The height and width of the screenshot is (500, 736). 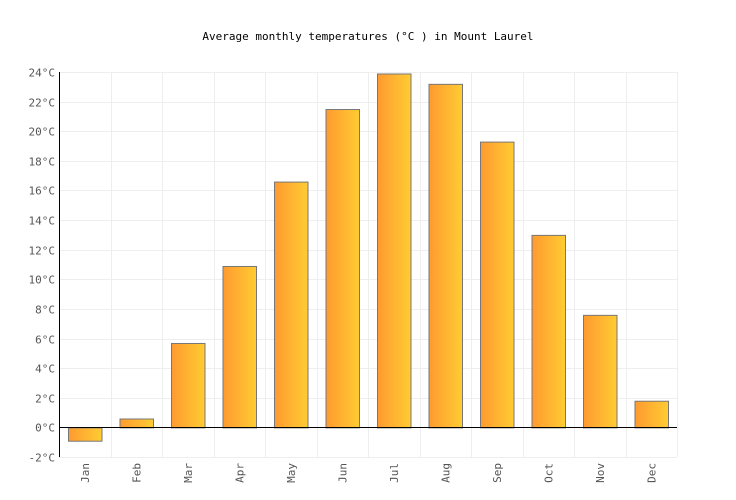 I want to click on y-tick-label: 24°C, so click(x=42, y=73).